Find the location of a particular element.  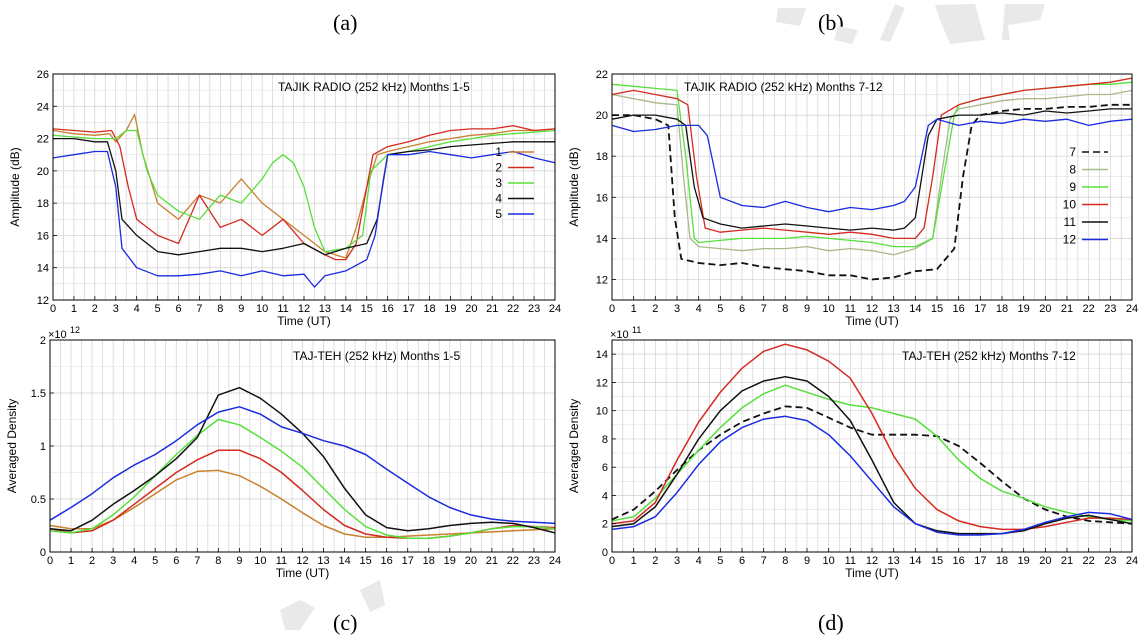

legend: 1 23 45 is located at coordinates (514, 183).